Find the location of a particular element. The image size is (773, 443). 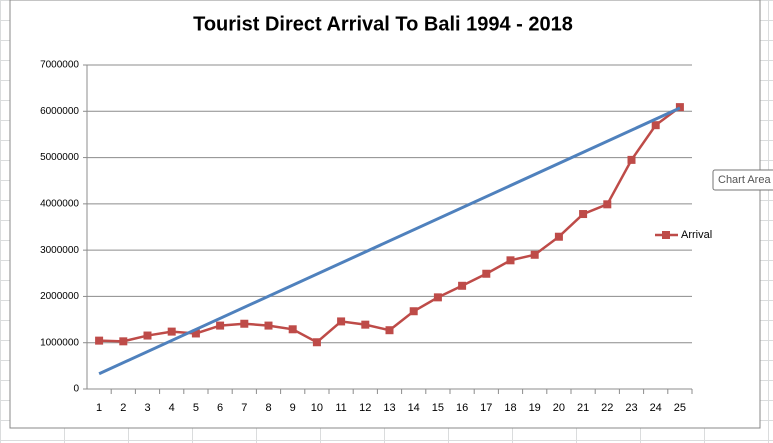

x-tick-label: 7 is located at coordinates (244, 408).